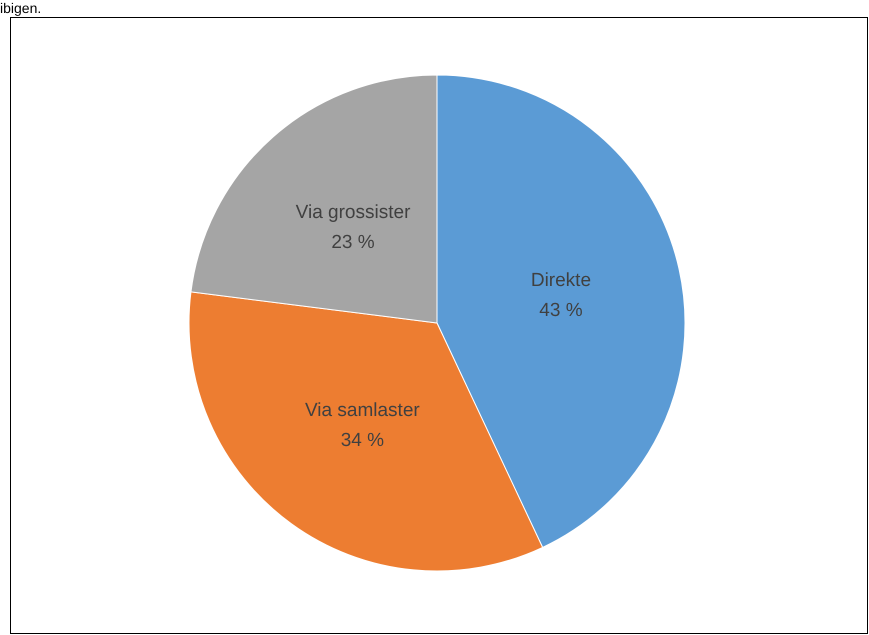 This screenshot has height=635, width=869. I want to click on data-label: 23 %, so click(353, 243).